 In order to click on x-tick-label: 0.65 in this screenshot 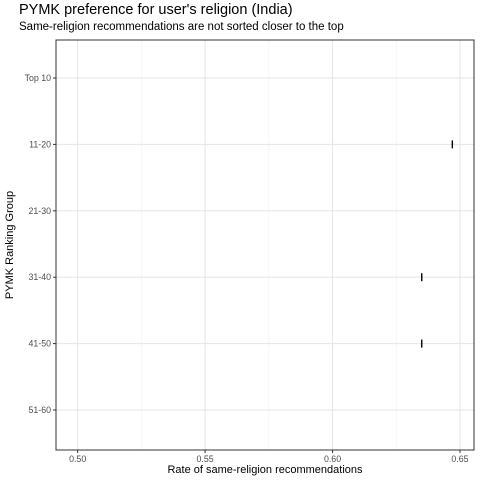, I will do `click(459, 459)`.